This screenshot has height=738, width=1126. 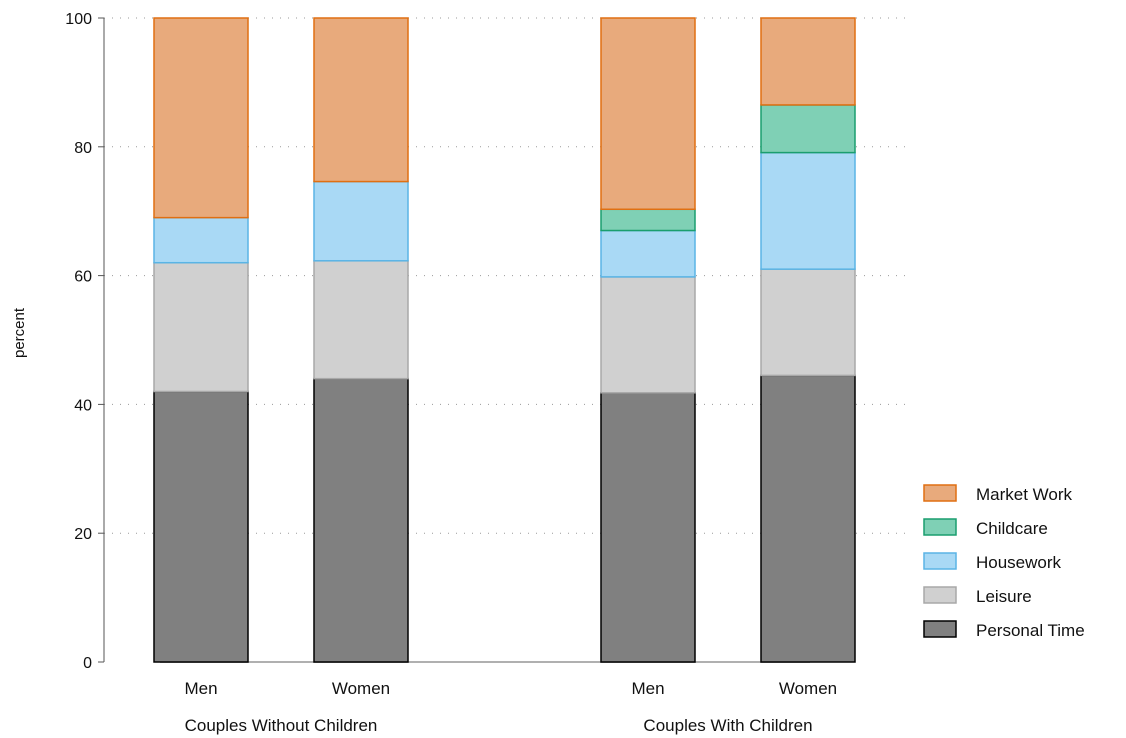 What do you see at coordinates (83, 405) in the screenshot?
I see `y-tick-label: 40` at bounding box center [83, 405].